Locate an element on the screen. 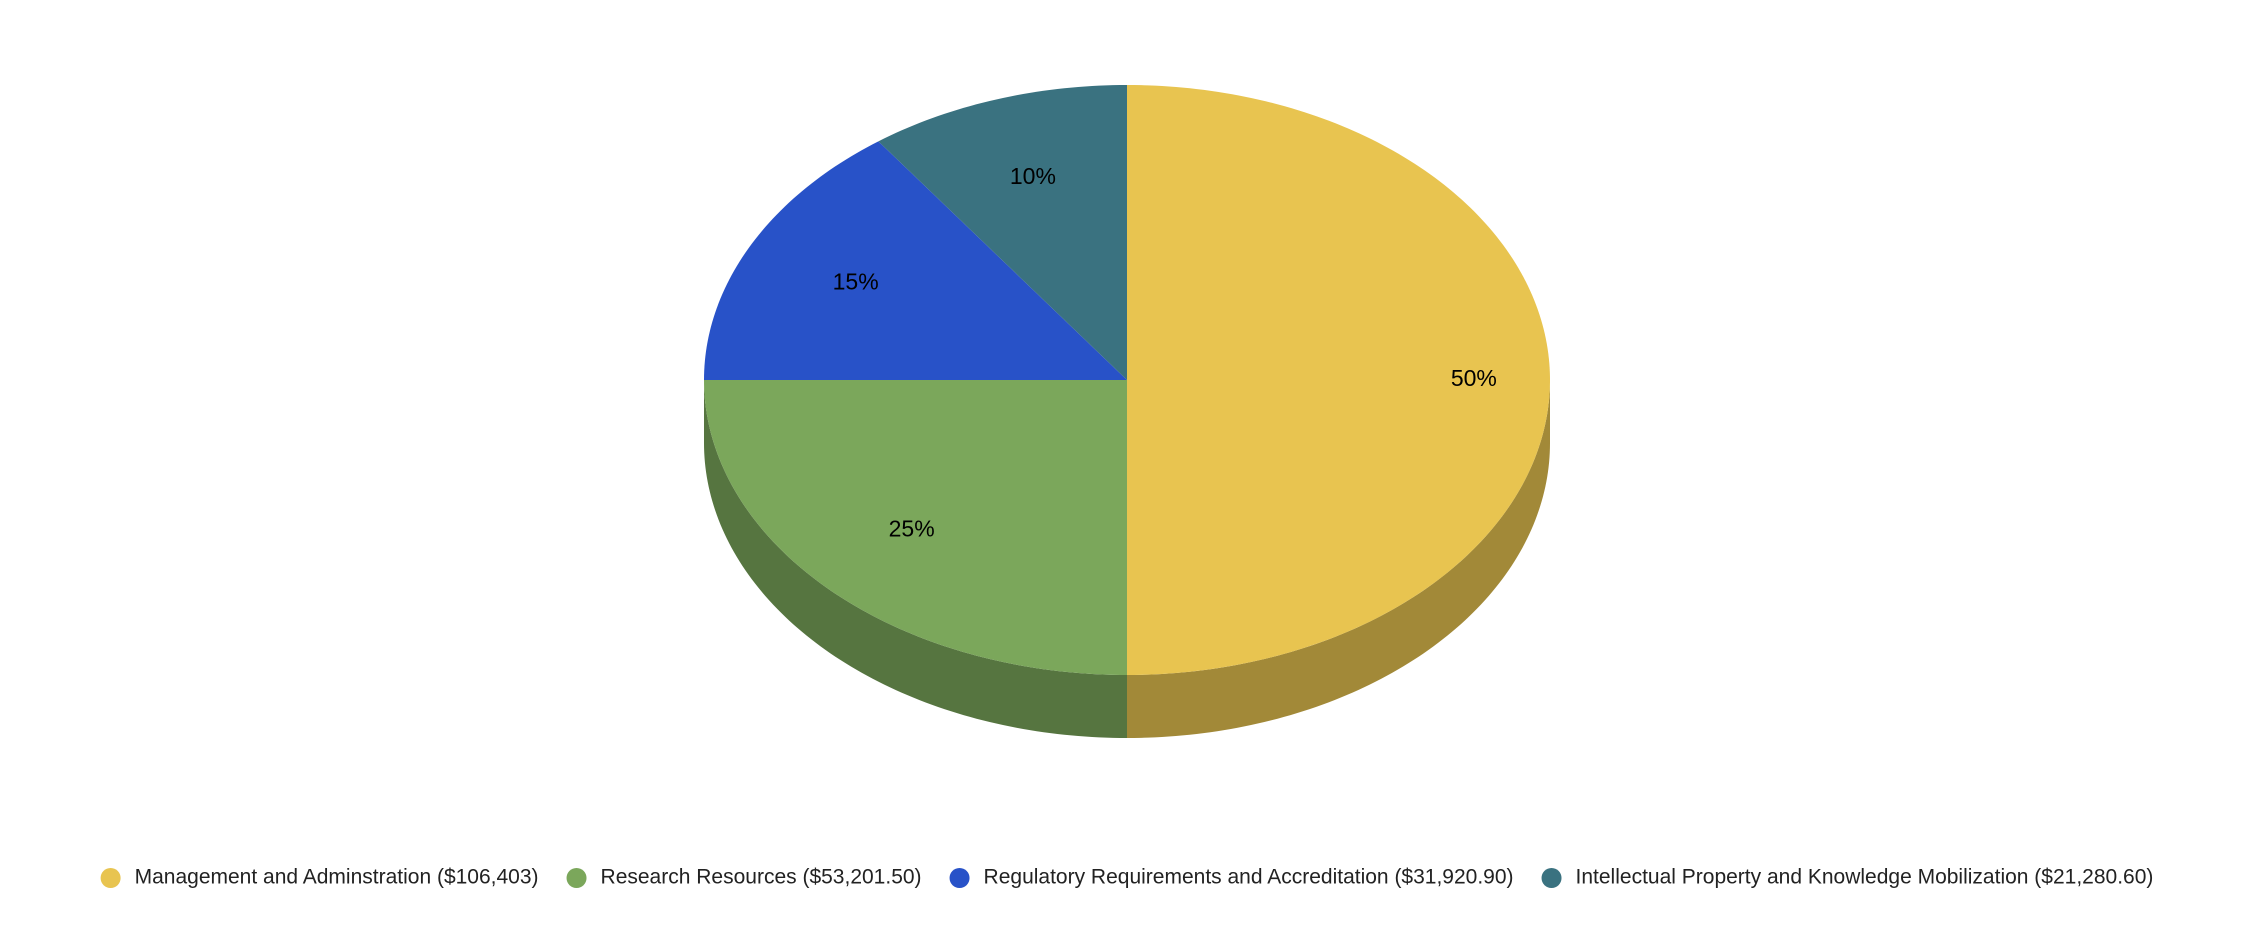  data-label: 15% is located at coordinates (856, 282).